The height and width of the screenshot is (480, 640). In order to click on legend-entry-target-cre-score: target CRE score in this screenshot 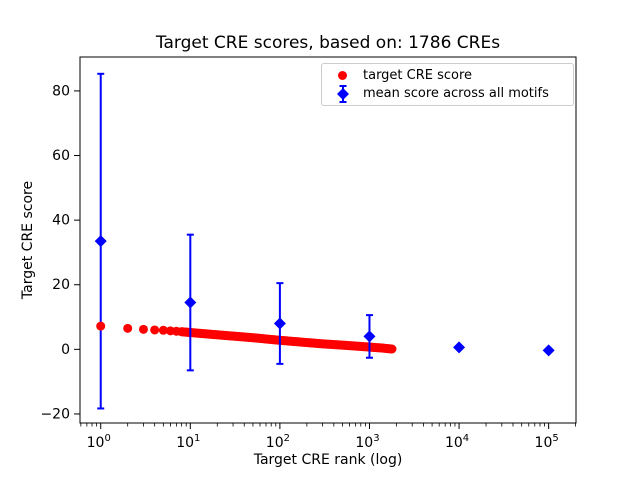, I will do `click(447, 75)`.